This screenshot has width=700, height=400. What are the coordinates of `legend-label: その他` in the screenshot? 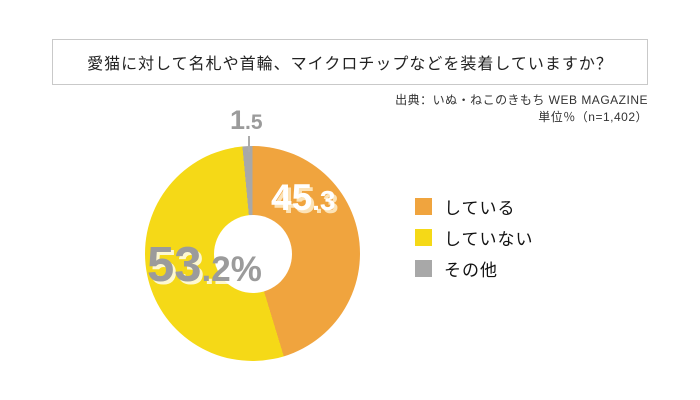 It's located at (471, 270).